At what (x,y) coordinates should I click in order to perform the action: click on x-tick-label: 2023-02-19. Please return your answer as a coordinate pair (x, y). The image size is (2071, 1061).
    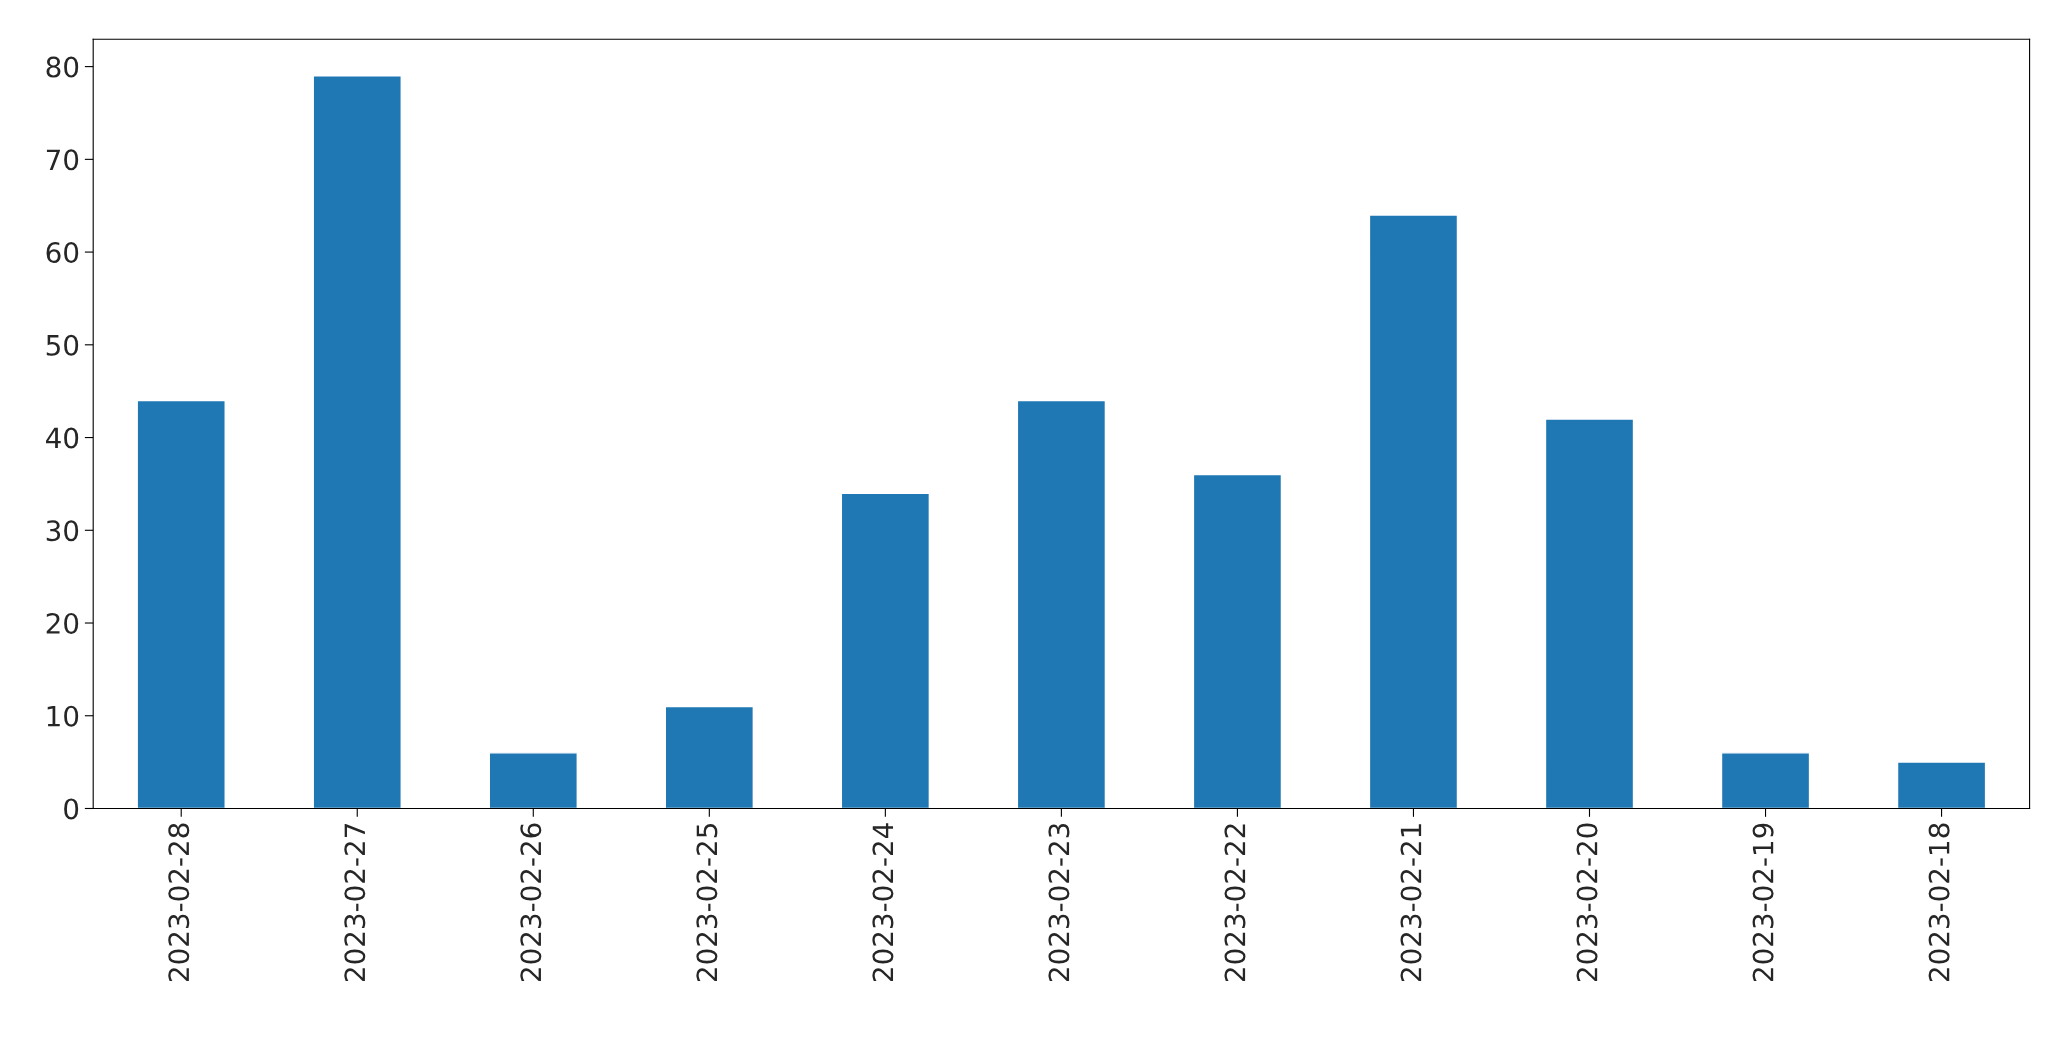
    Looking at the image, I should click on (1763, 902).